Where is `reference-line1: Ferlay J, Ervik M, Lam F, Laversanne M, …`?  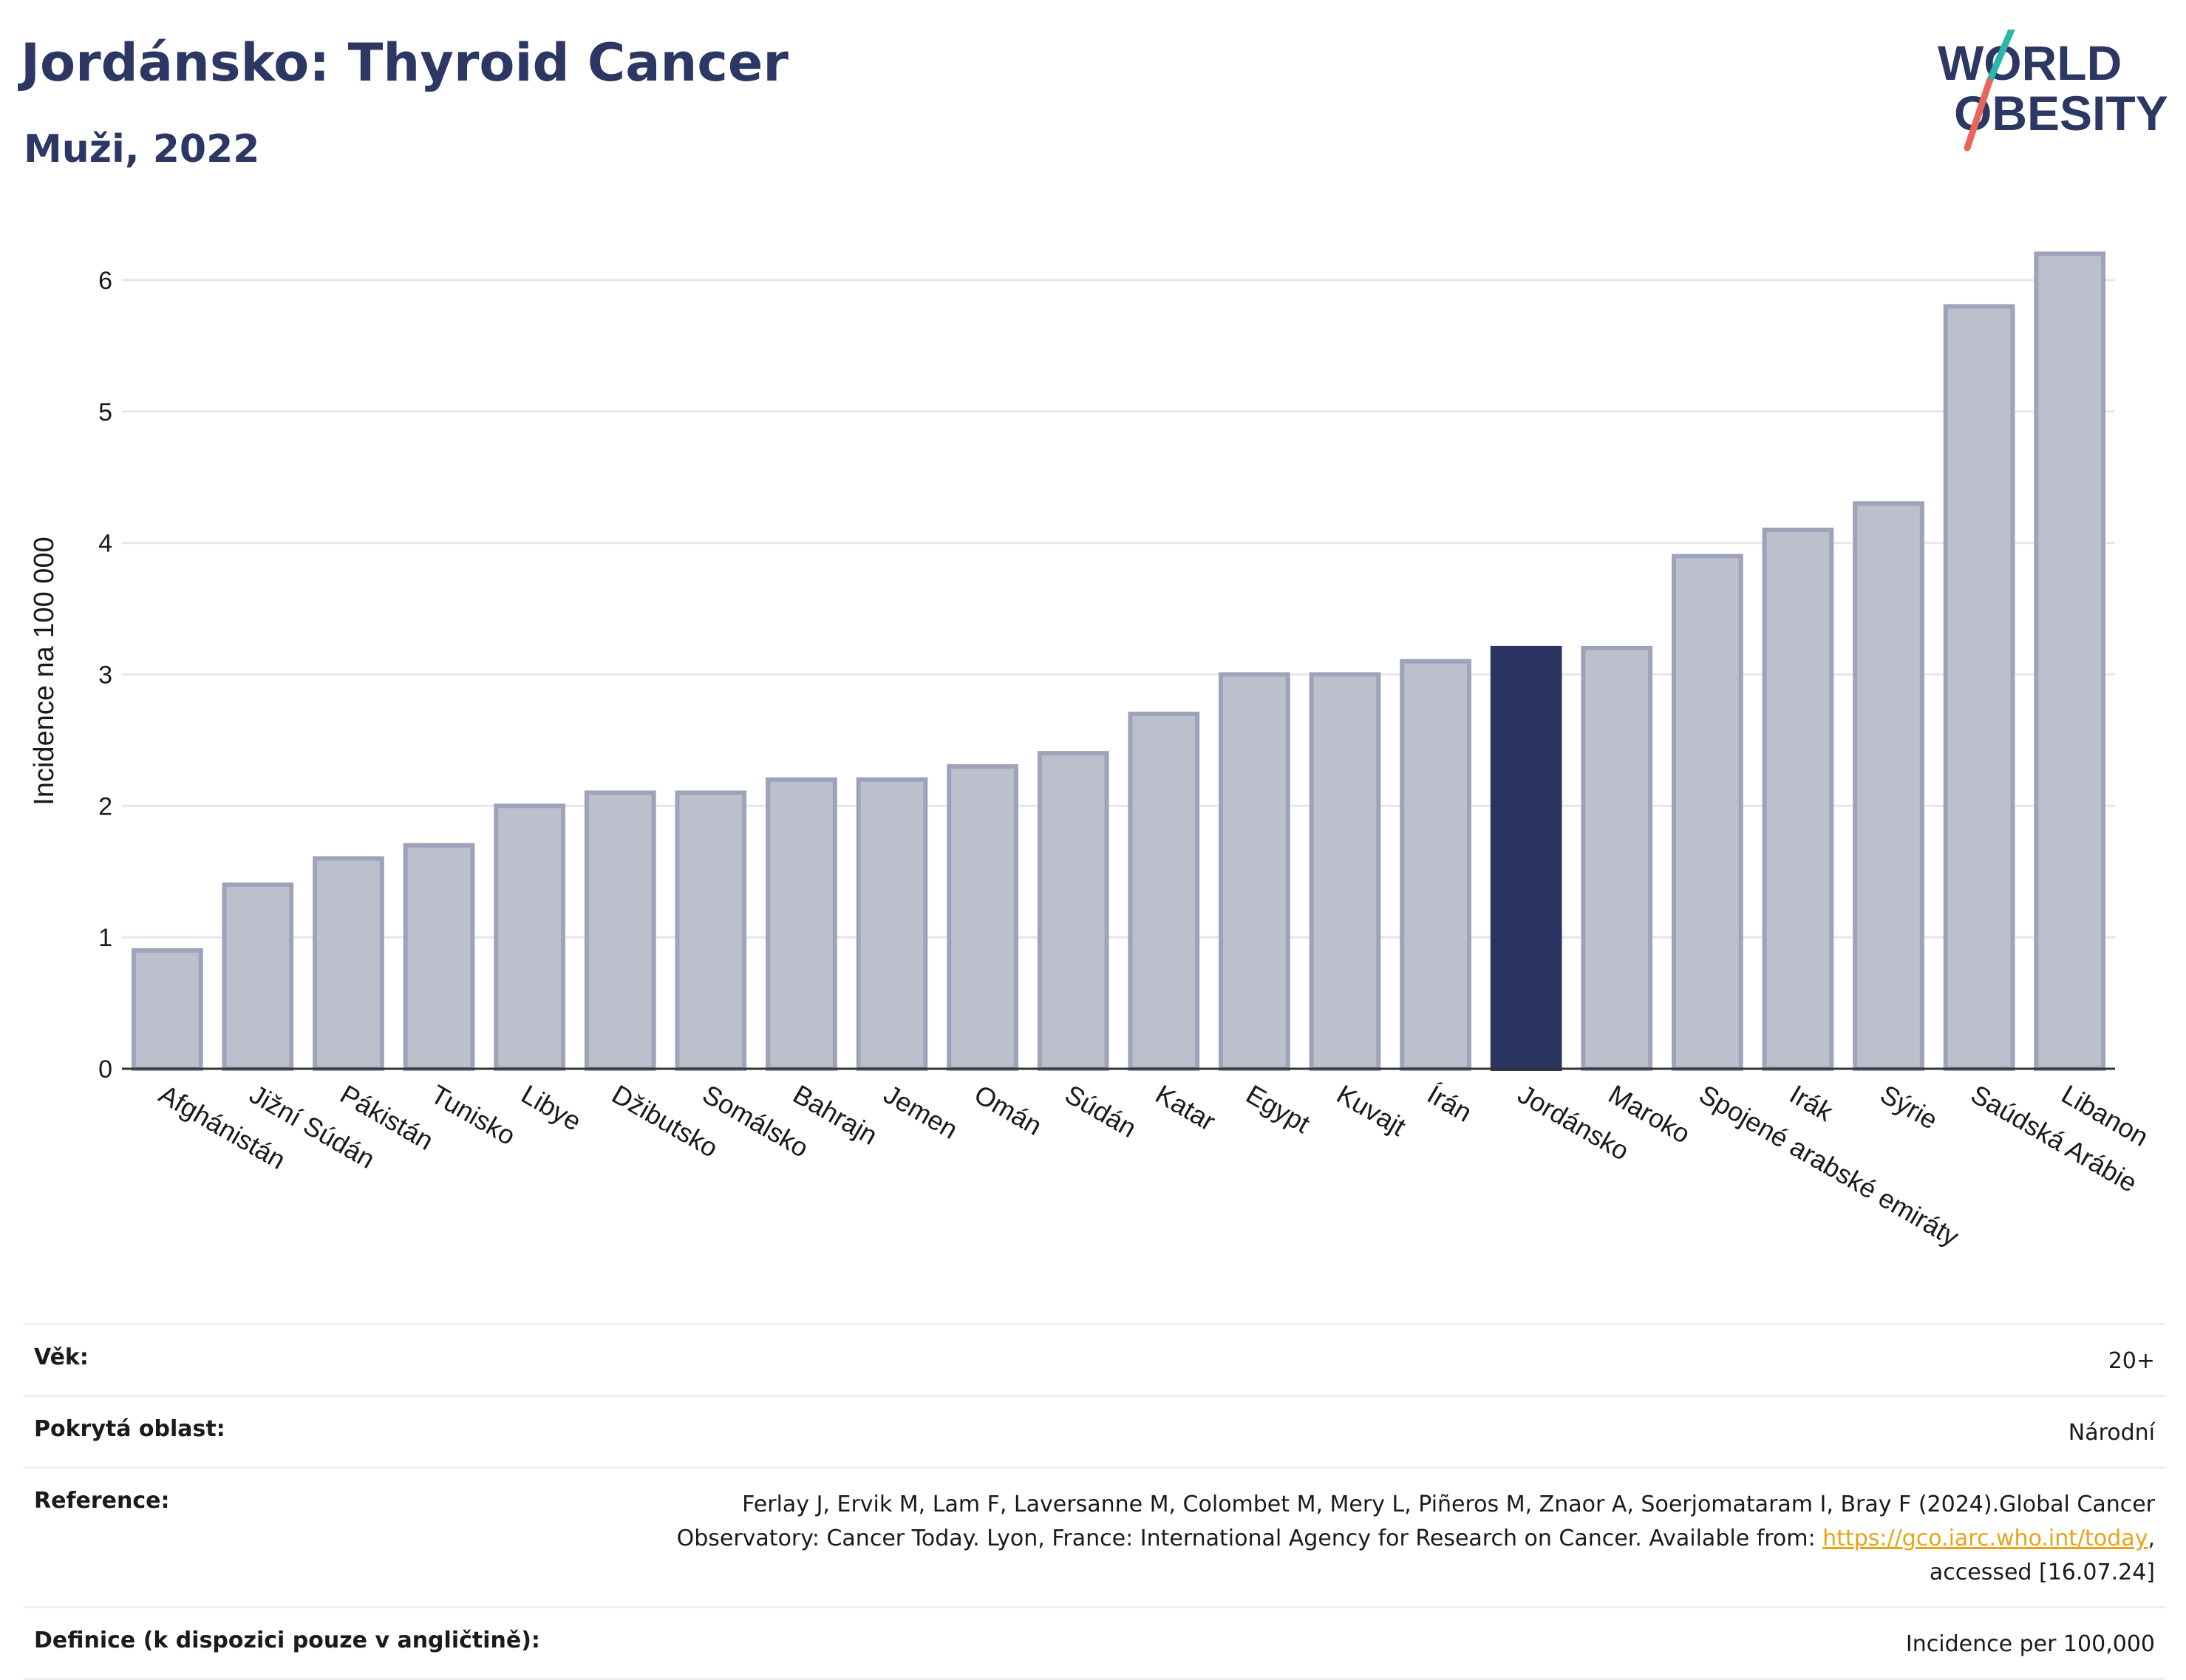 reference-line1: Ferlay J, Ervik M, Lam F, Laversanne M, … is located at coordinates (1448, 1504).